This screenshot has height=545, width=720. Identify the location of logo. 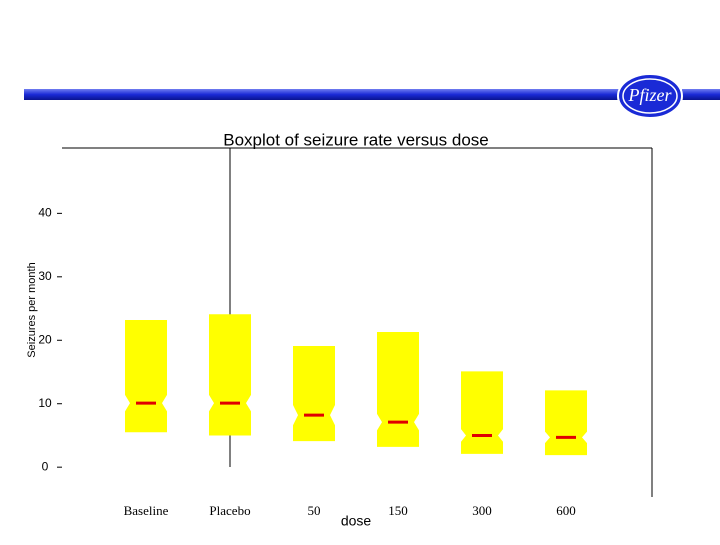
(650, 96).